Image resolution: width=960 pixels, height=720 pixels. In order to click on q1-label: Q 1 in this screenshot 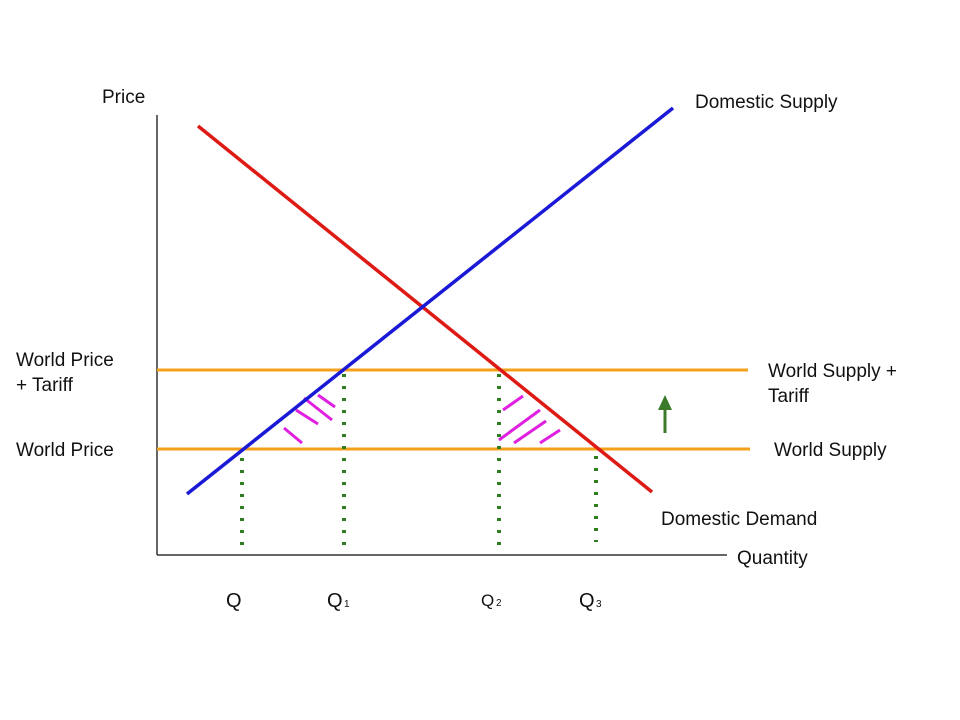, I will do `click(338, 601)`.